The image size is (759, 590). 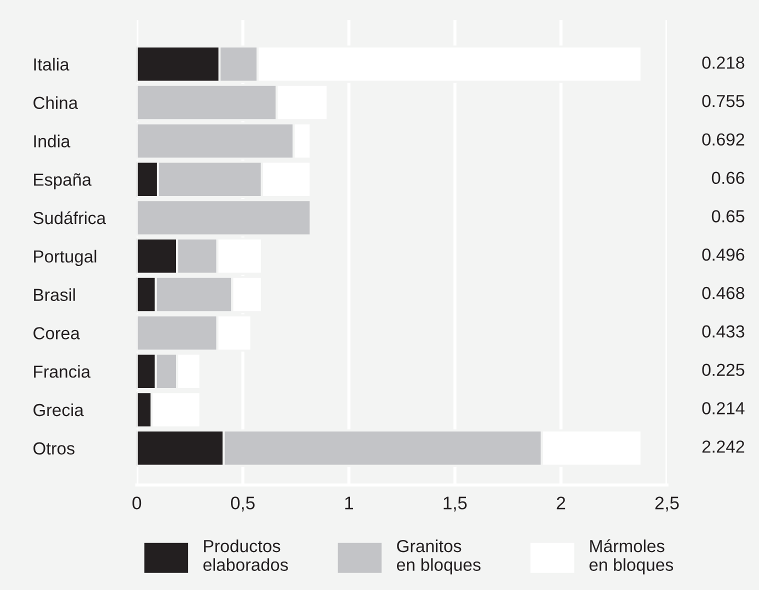 I want to click on text: 2.242, so click(x=723, y=446).